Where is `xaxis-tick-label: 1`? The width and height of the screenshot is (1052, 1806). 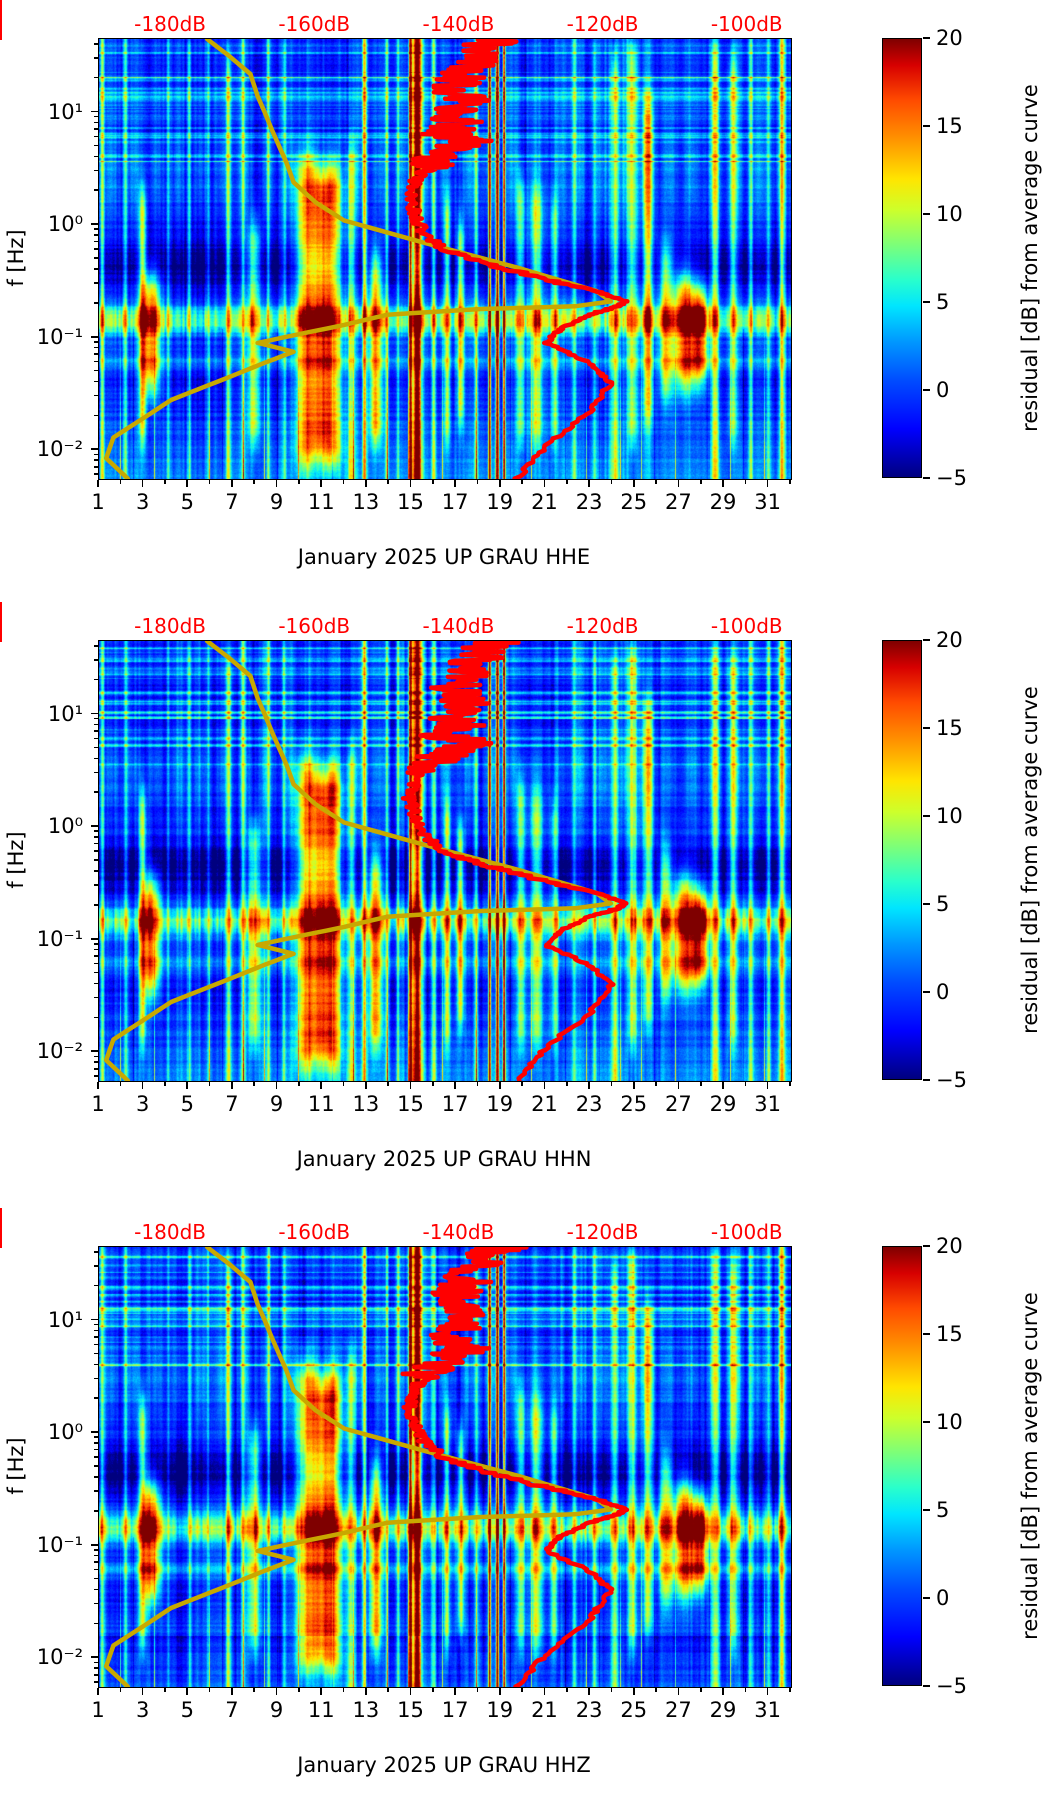
xaxis-tick-label: 1 is located at coordinates (98, 1104).